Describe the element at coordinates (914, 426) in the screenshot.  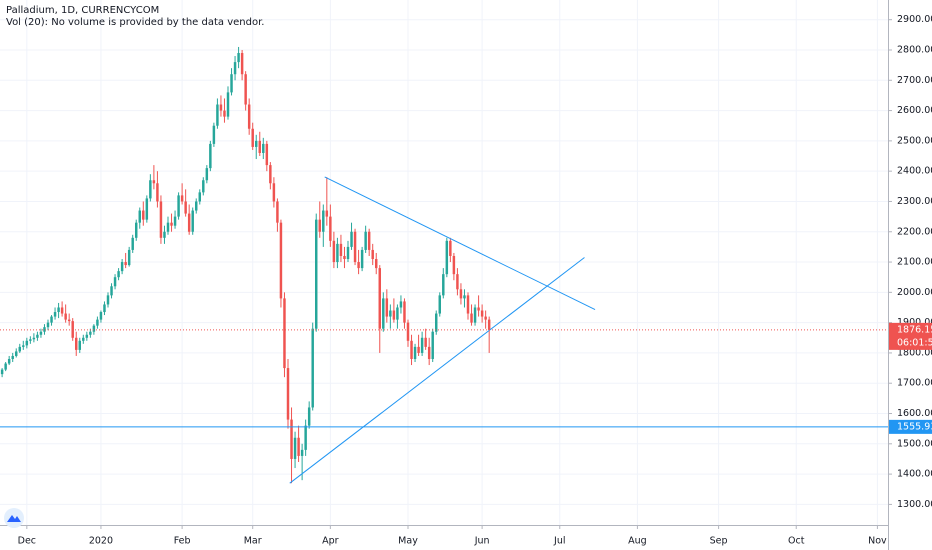
I see `horizontal-line-label: 1555.93` at that location.